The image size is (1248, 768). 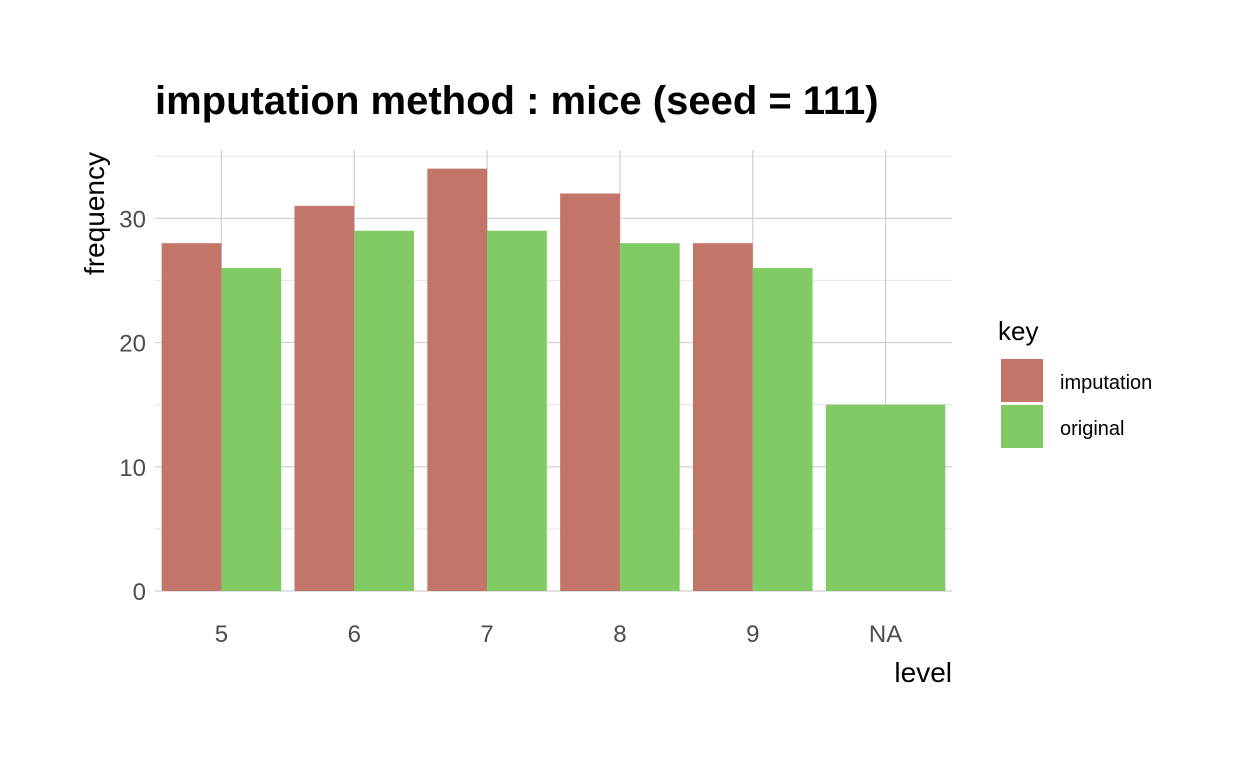 What do you see at coordinates (1022, 426) in the screenshot?
I see `legend-swatch-original` at bounding box center [1022, 426].